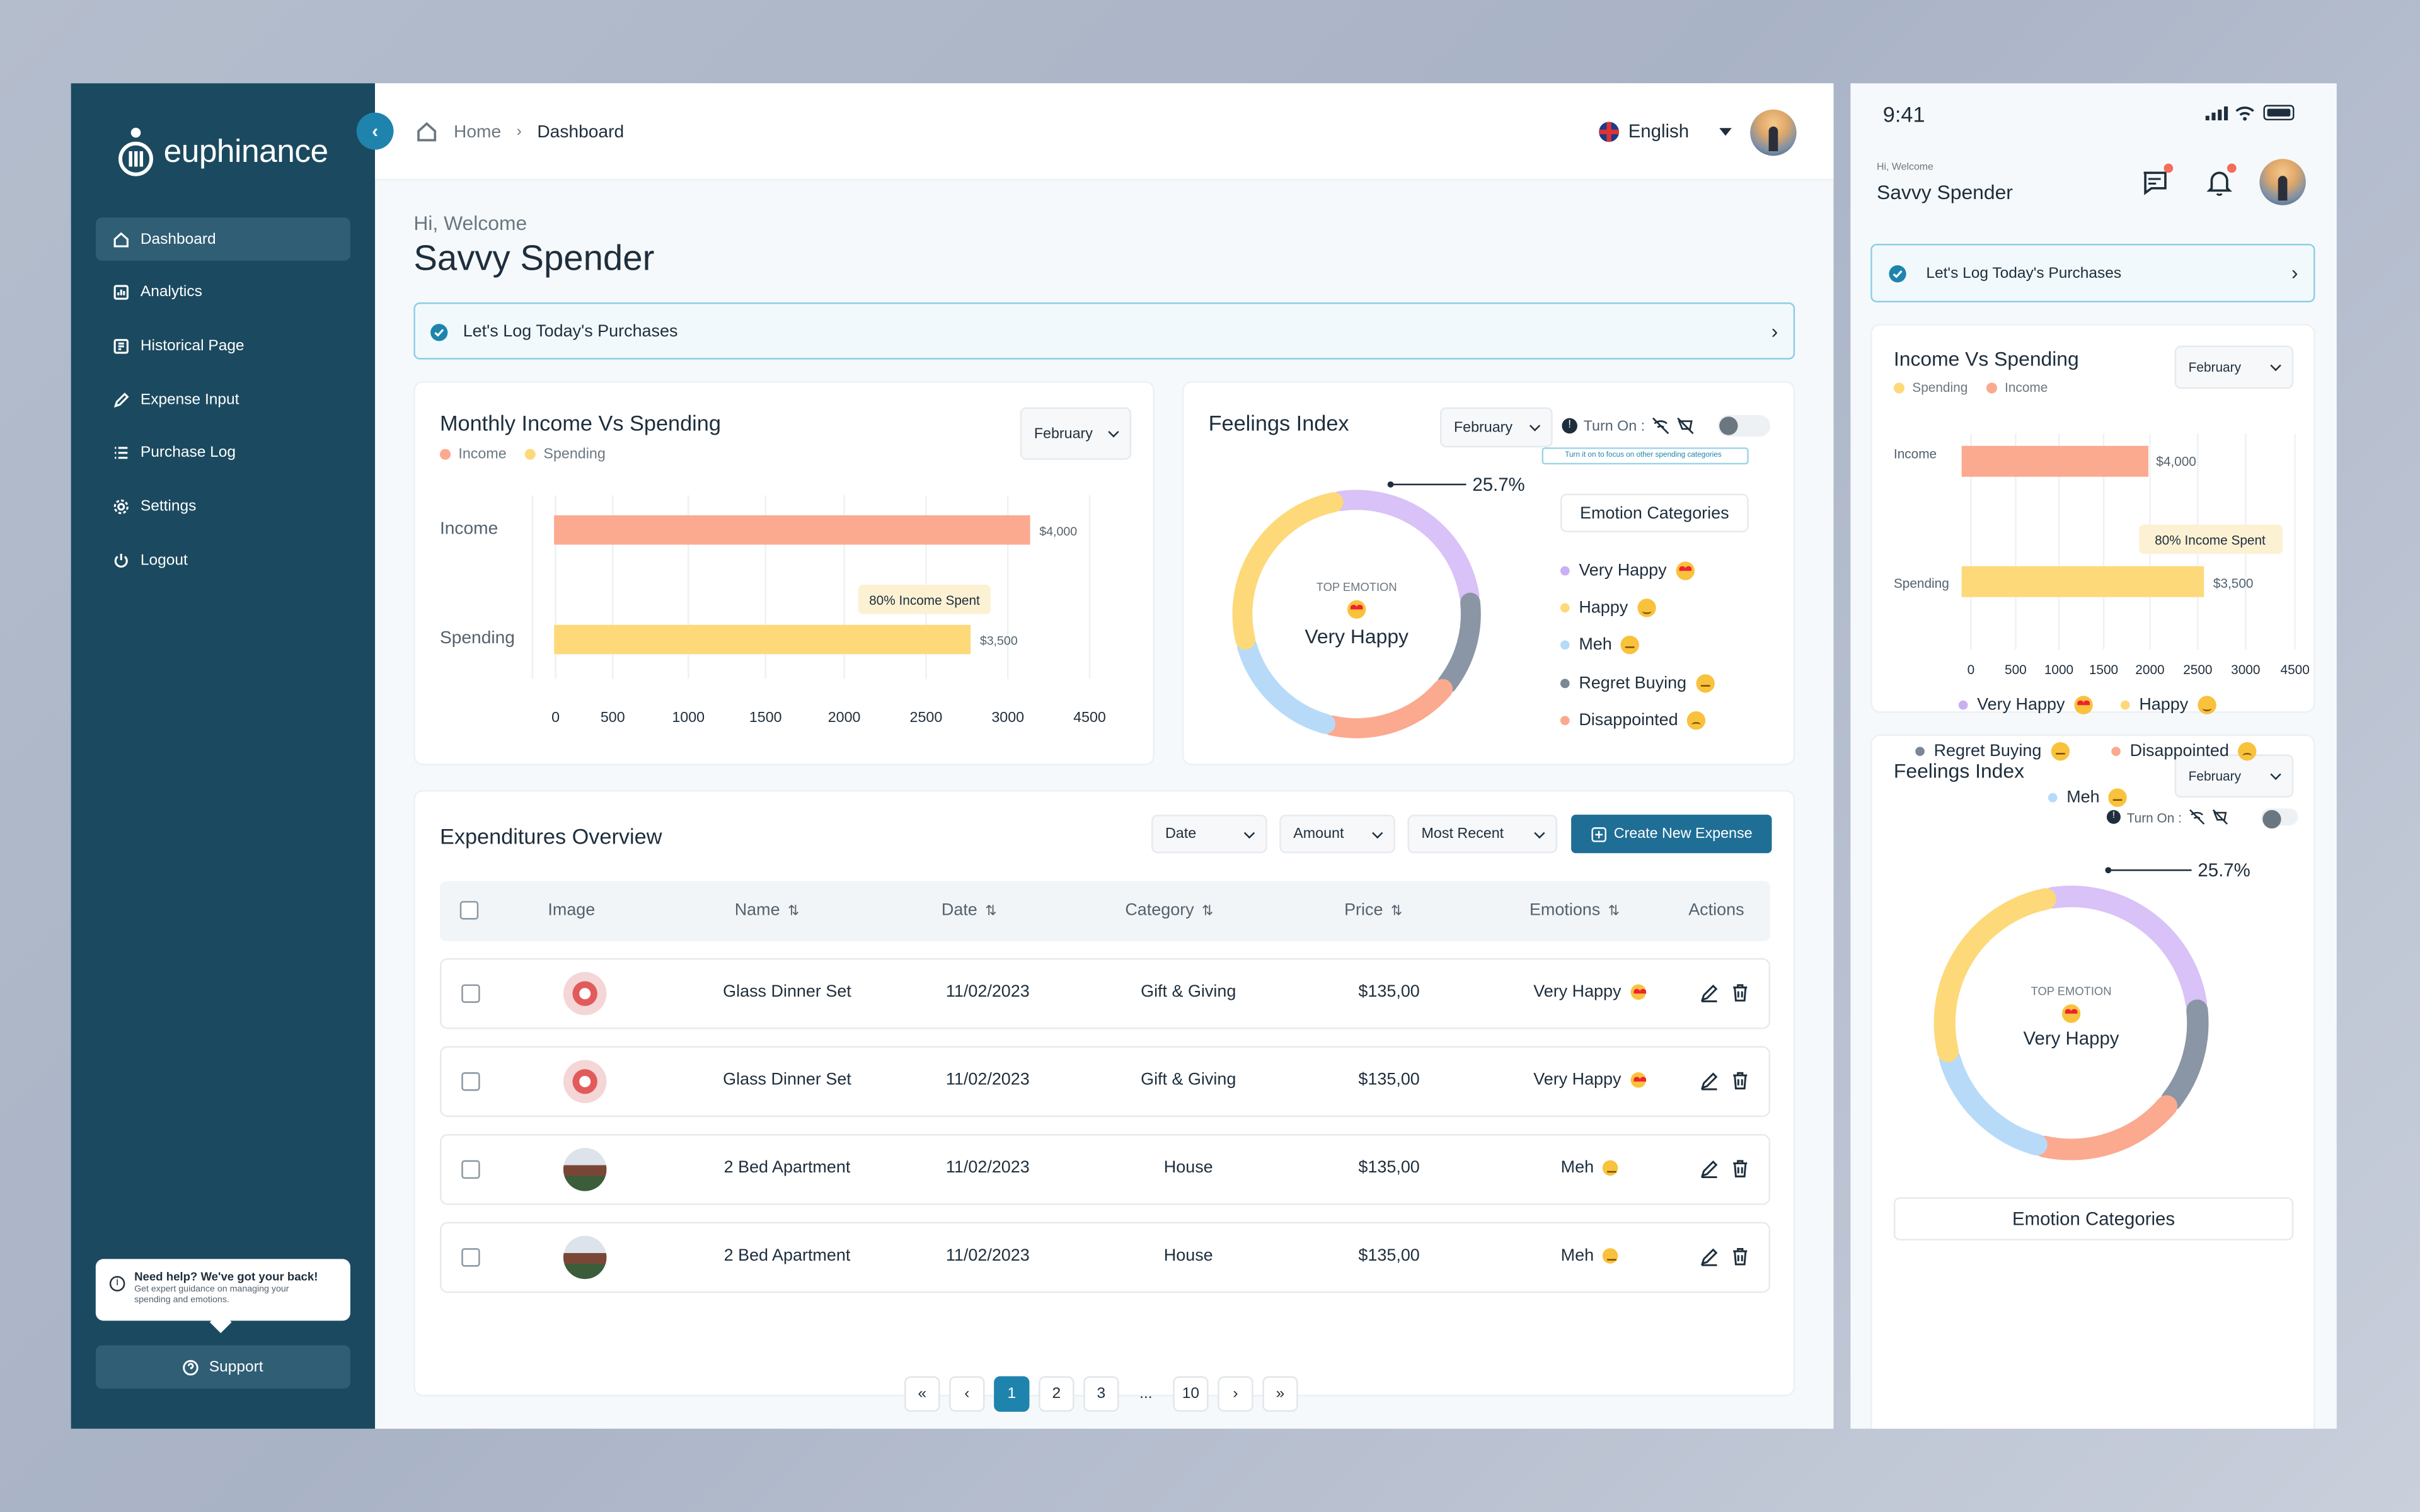 This screenshot has height=1512, width=2420. I want to click on bell-icon, so click(2219, 181).